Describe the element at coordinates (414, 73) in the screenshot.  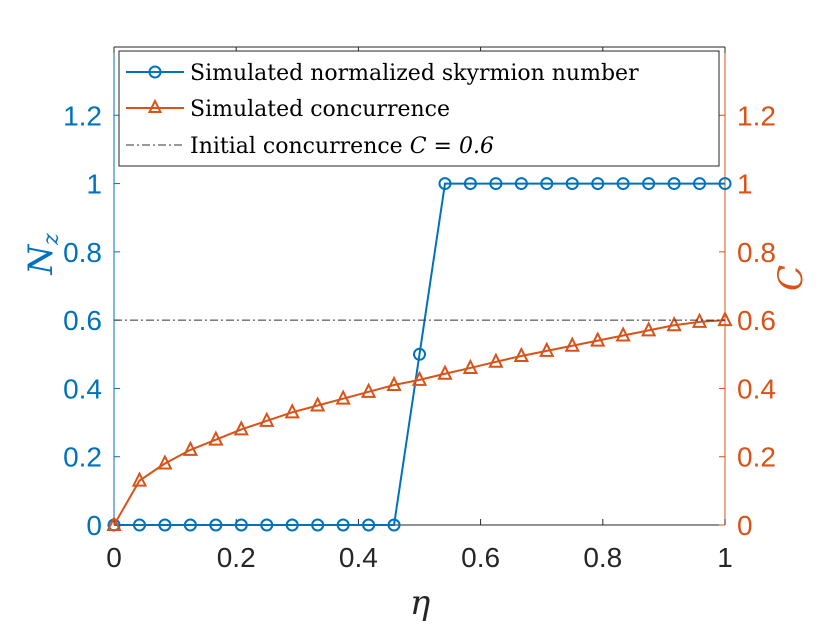
I see `legend-label-skyrmion: Simulated normalized skyrmion number` at that location.